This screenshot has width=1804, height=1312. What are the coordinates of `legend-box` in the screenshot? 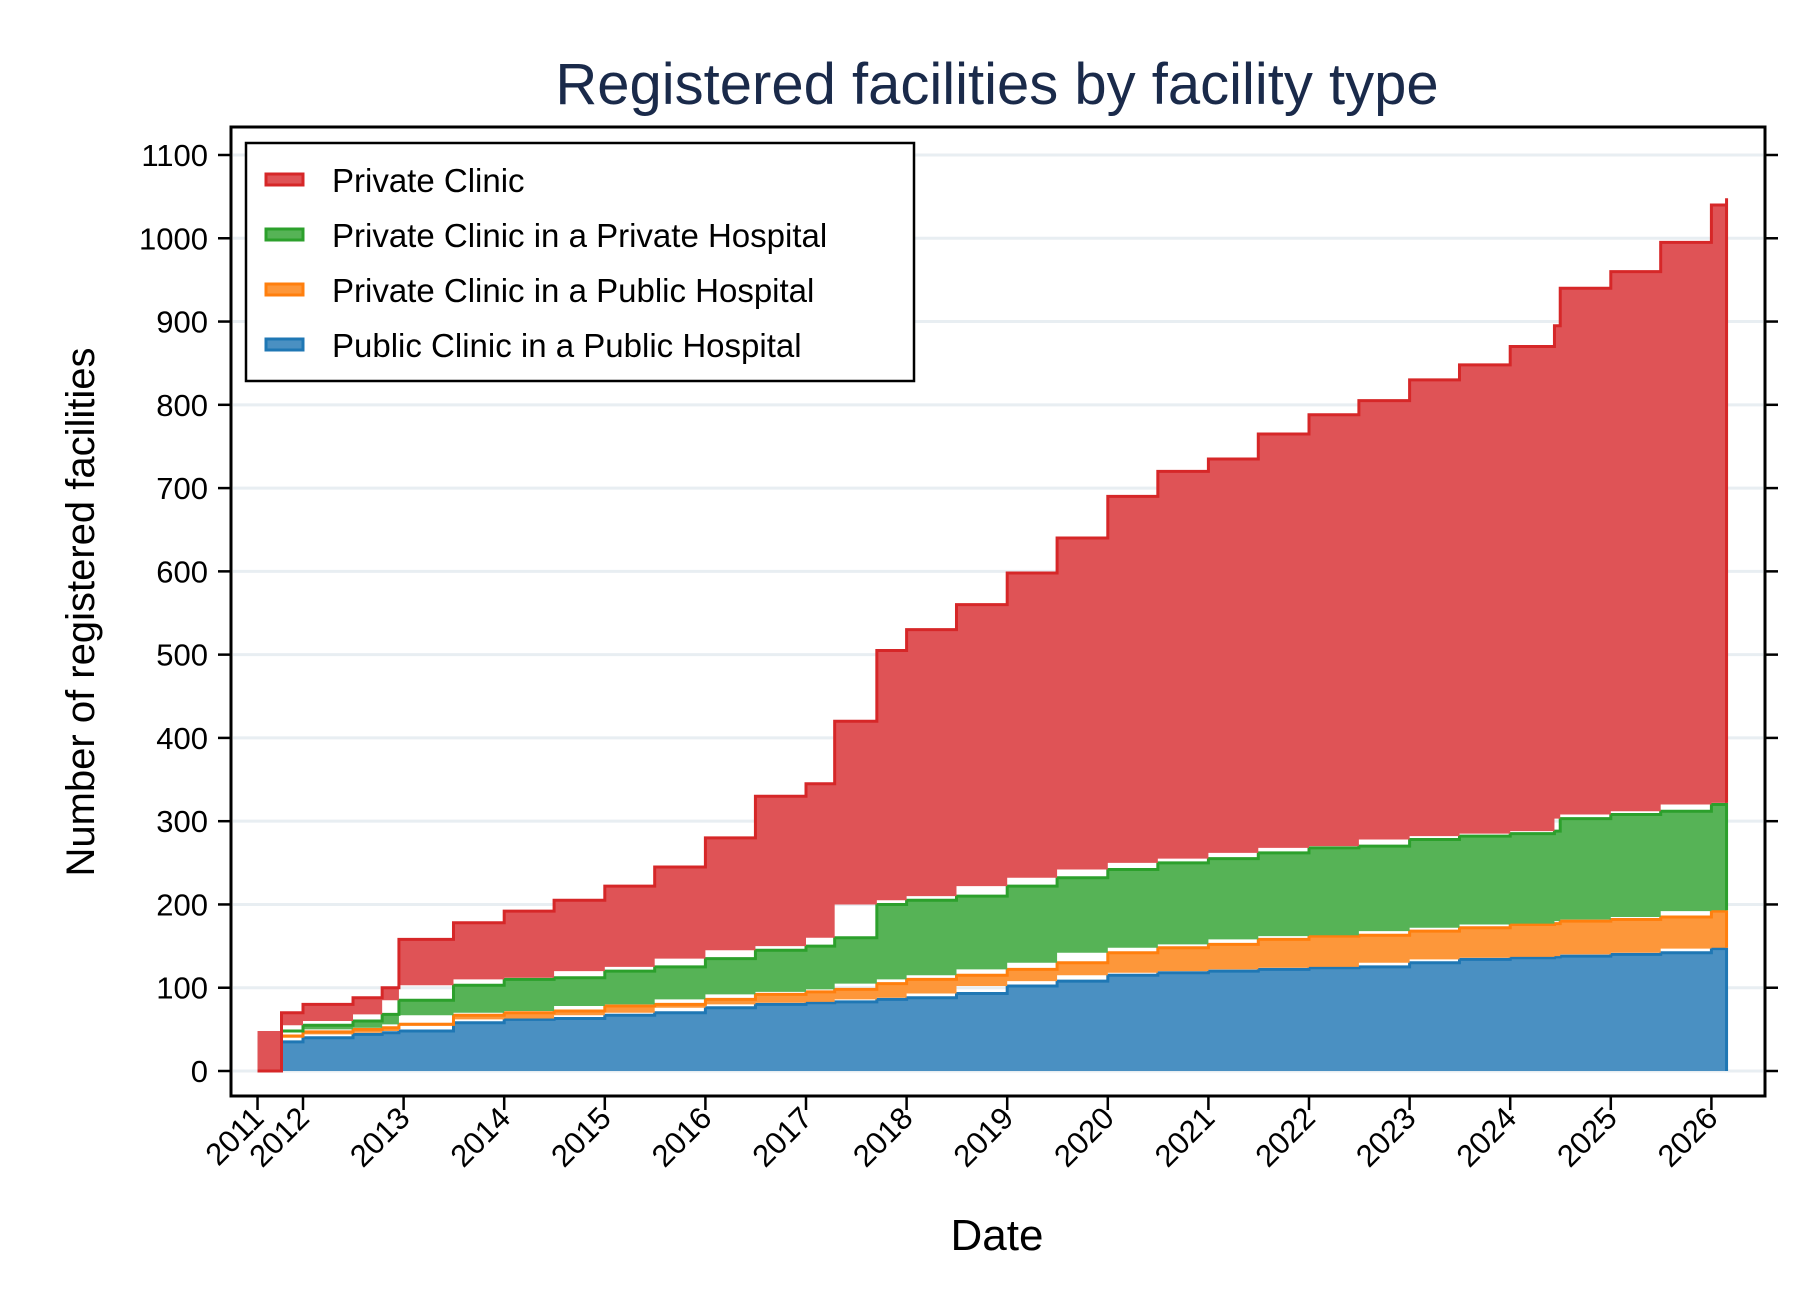 It's located at (580, 262).